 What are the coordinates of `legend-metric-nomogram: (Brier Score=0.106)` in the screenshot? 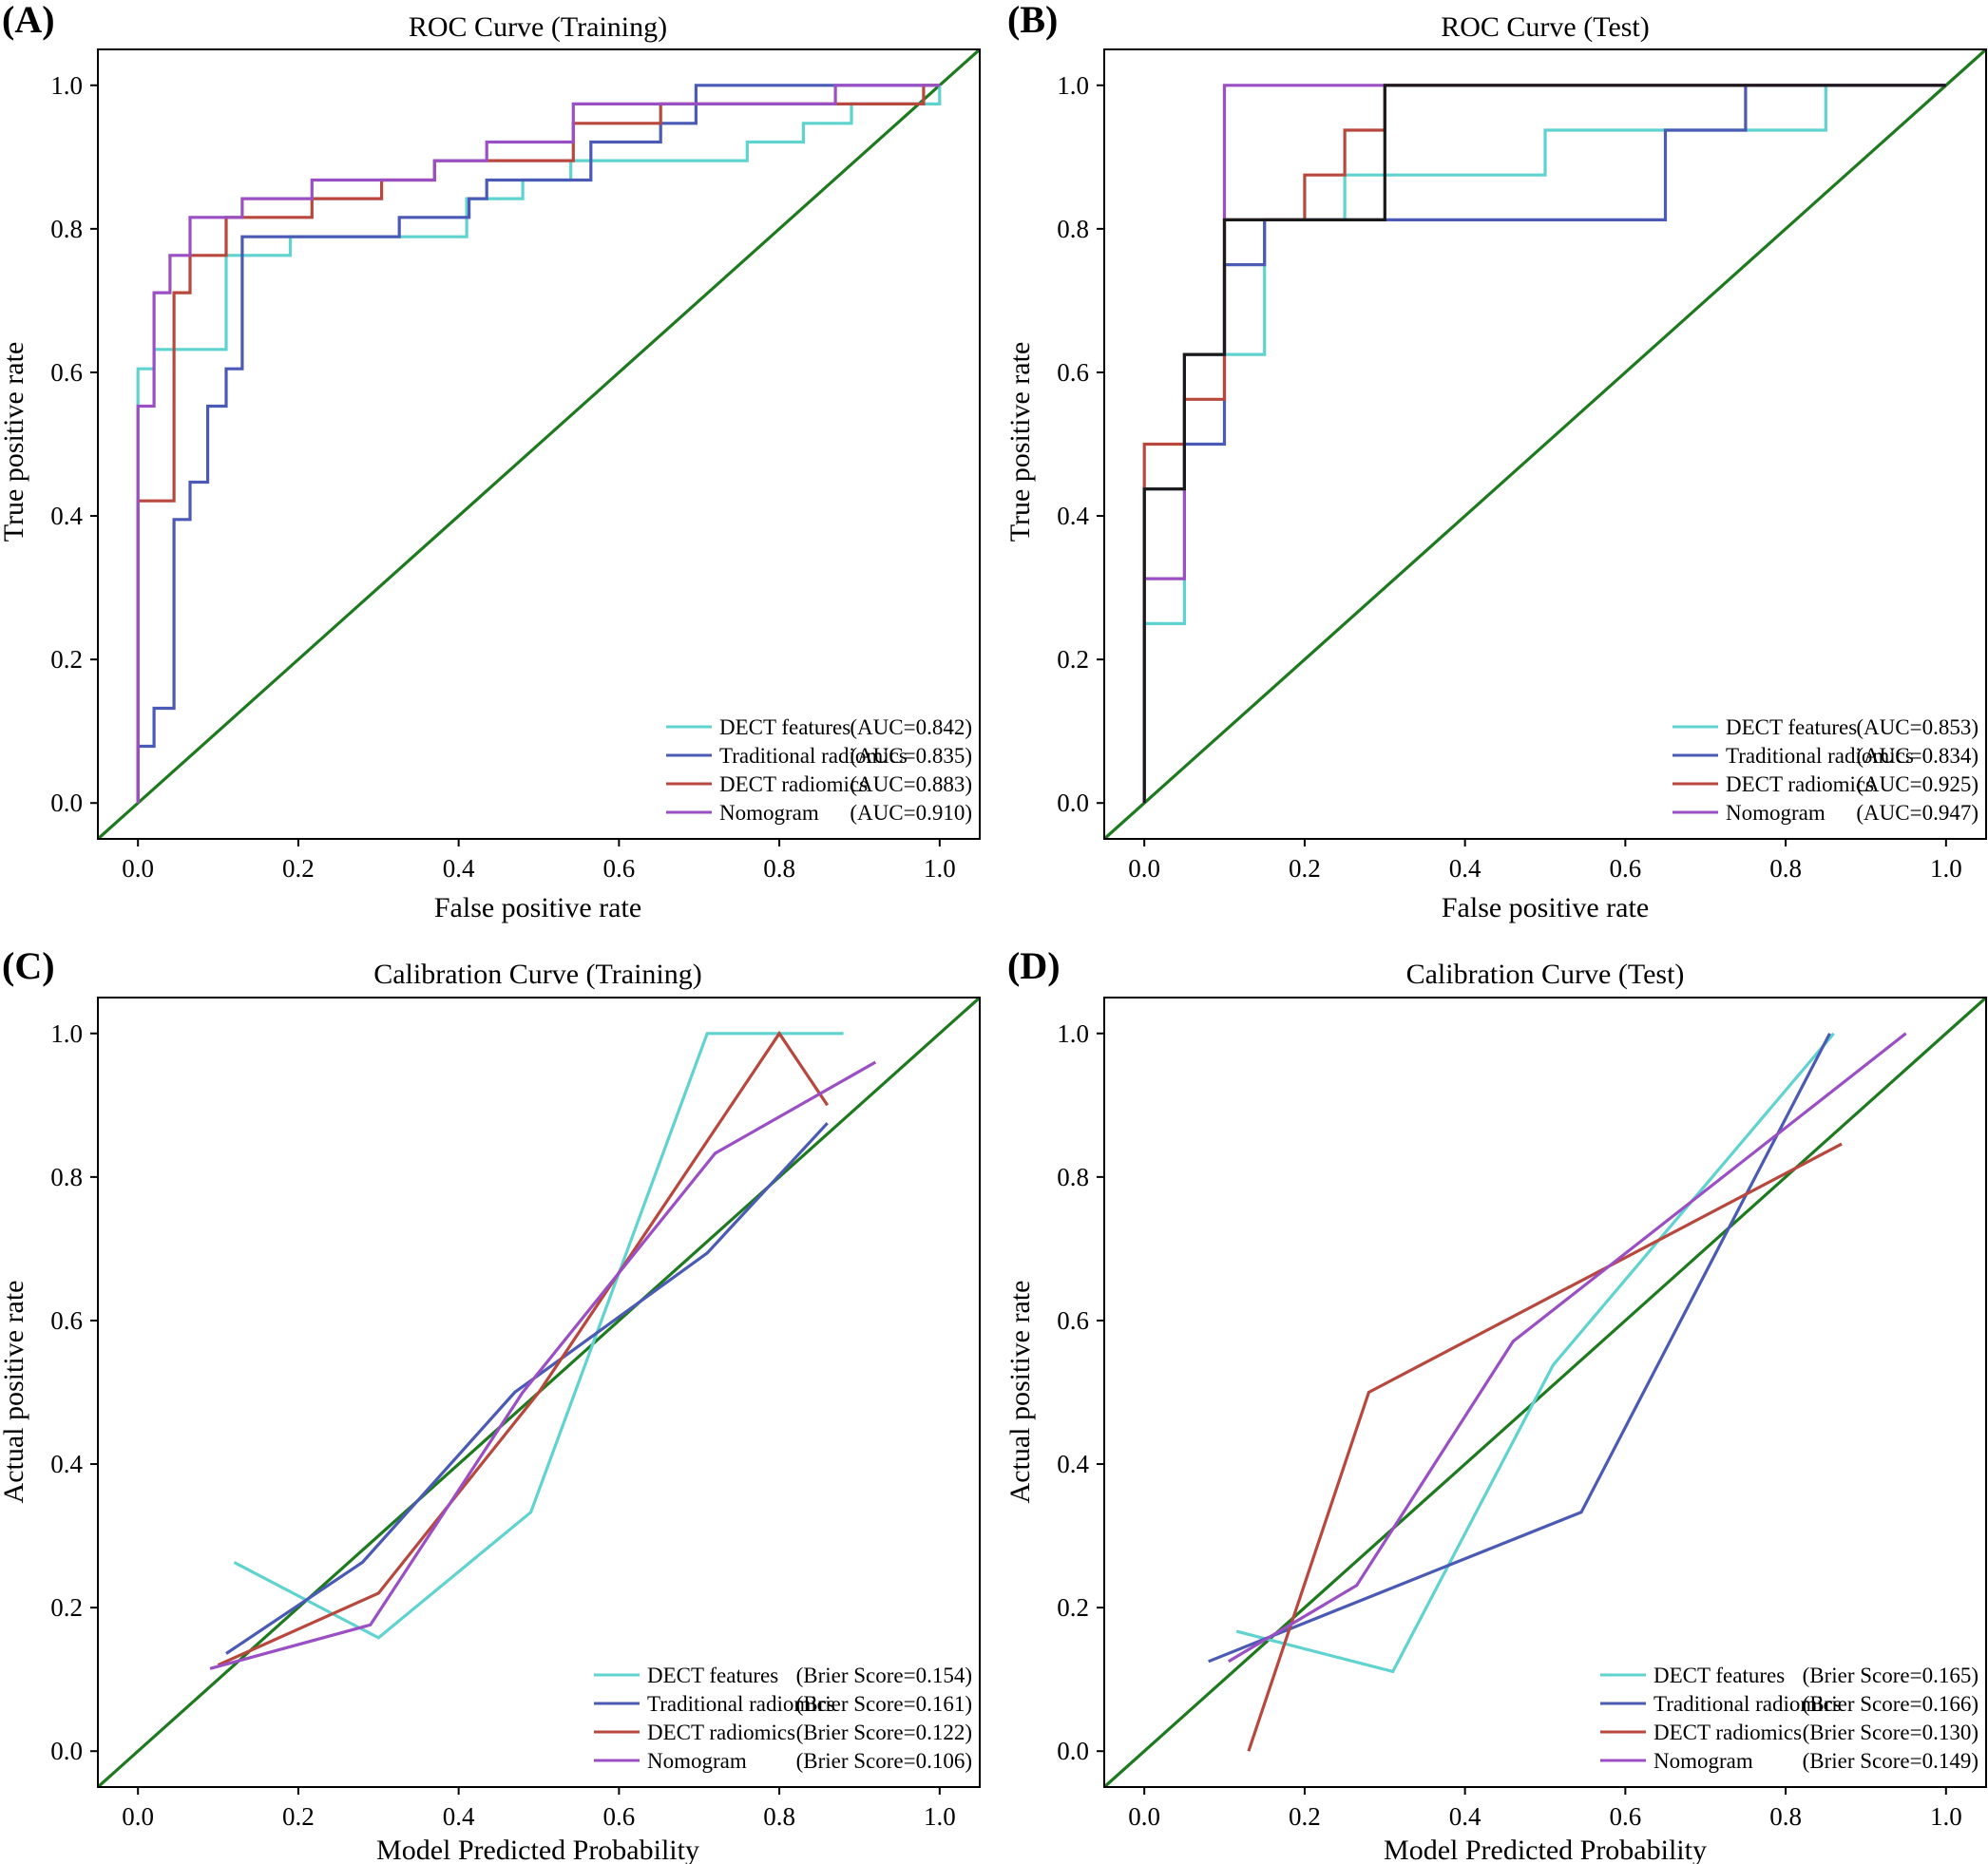 It's located at (884, 1761).